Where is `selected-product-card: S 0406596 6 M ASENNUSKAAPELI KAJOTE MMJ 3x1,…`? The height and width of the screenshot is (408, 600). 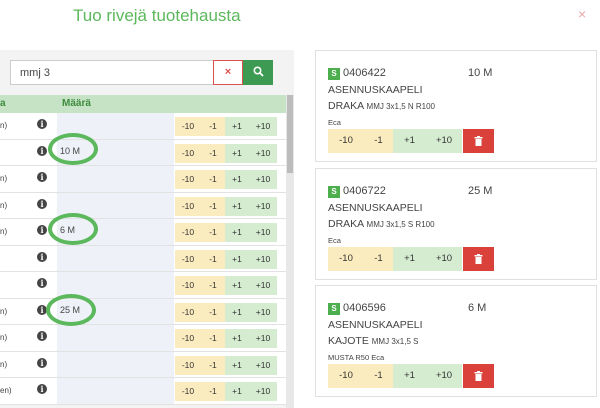
selected-product-card: S 0406596 6 M ASENNUSKAAPELI KAJOTE MMJ 3x1,… is located at coordinates (456, 341).